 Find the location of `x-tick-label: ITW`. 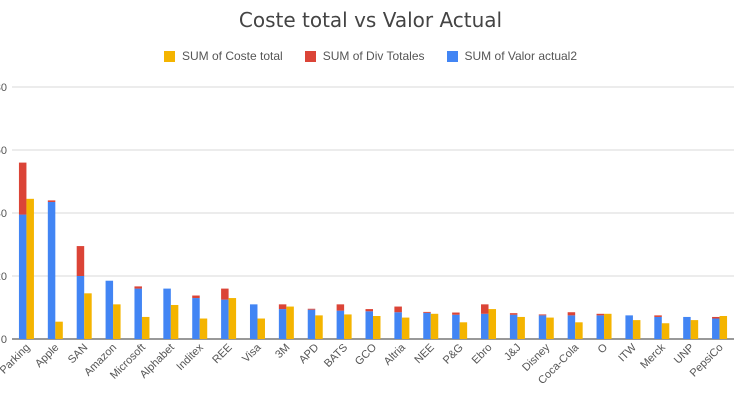

x-tick-label: ITW is located at coordinates (627, 352).